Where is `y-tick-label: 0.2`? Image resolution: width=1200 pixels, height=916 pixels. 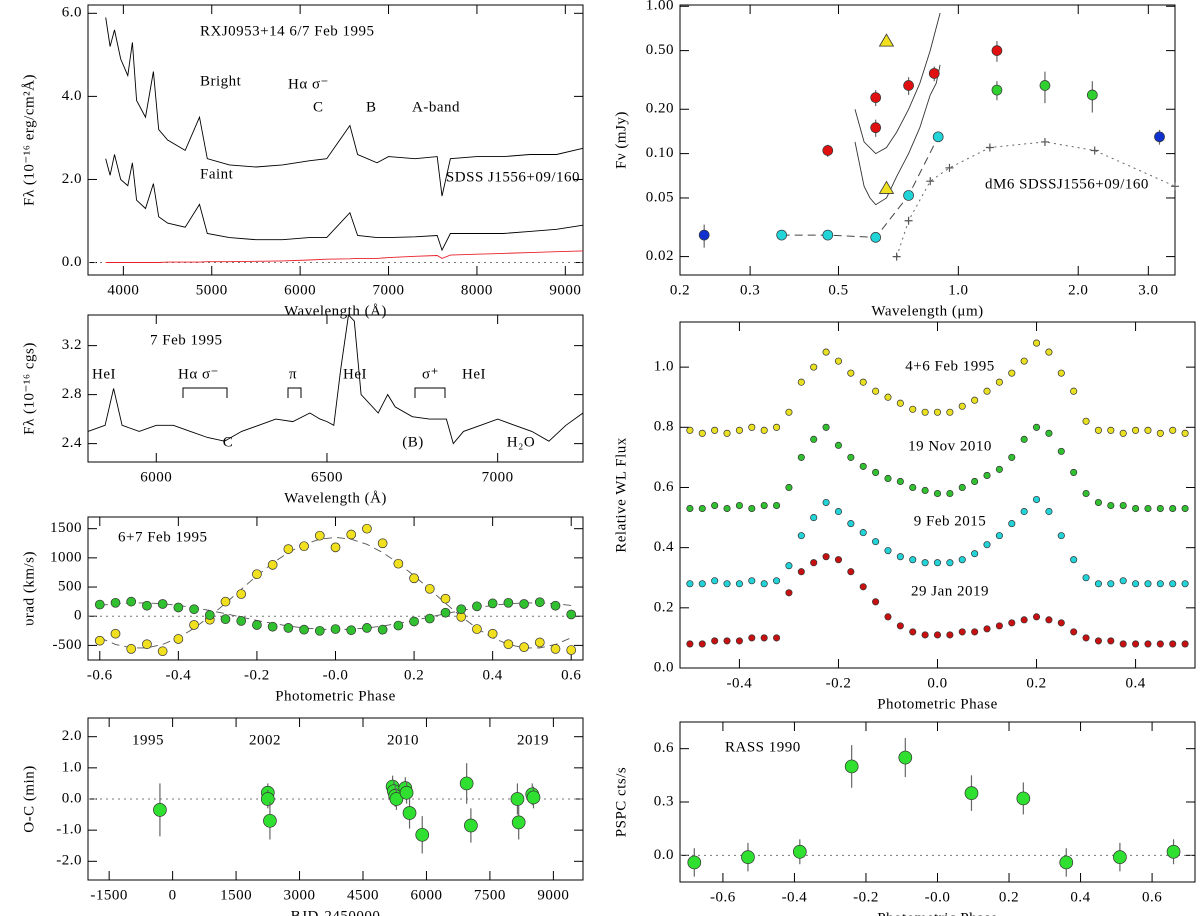
y-tick-label: 0.2 is located at coordinates (664, 607).